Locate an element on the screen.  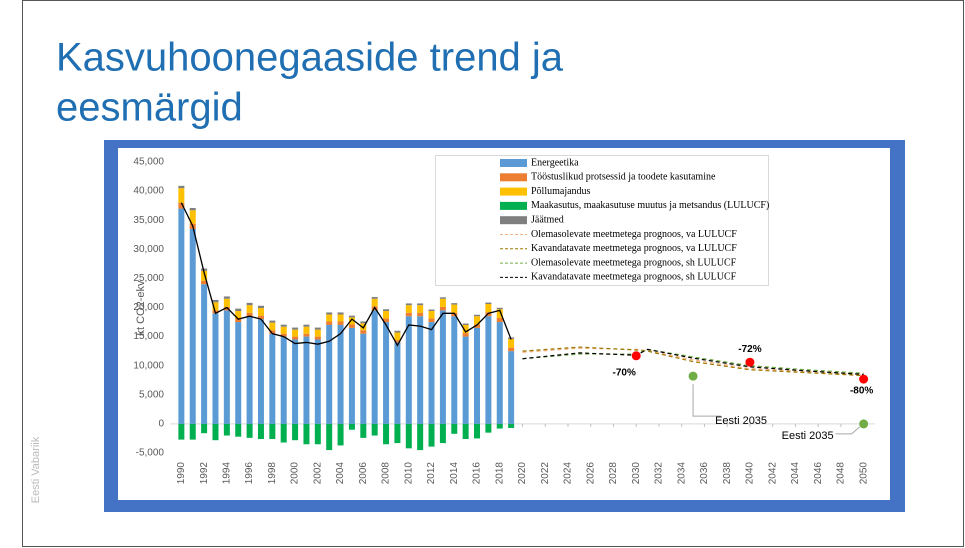
y-tick-label: 10,000 is located at coordinates (148, 365).